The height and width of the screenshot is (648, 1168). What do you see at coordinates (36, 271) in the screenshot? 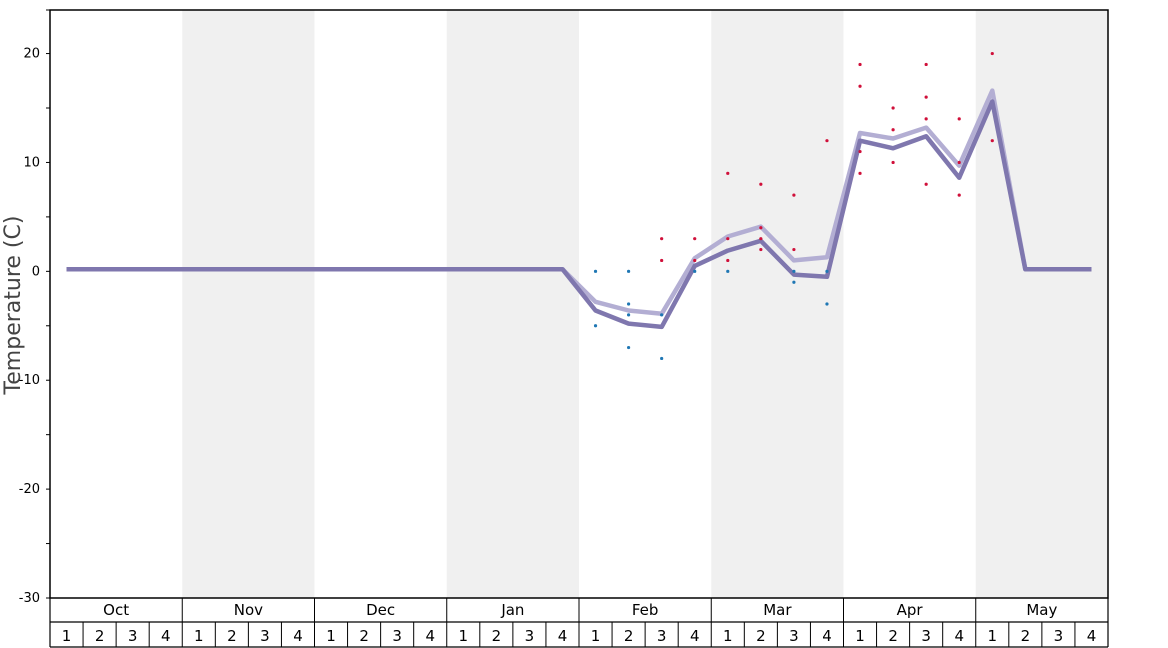
I see `y-tick-label: 0` at bounding box center [36, 271].